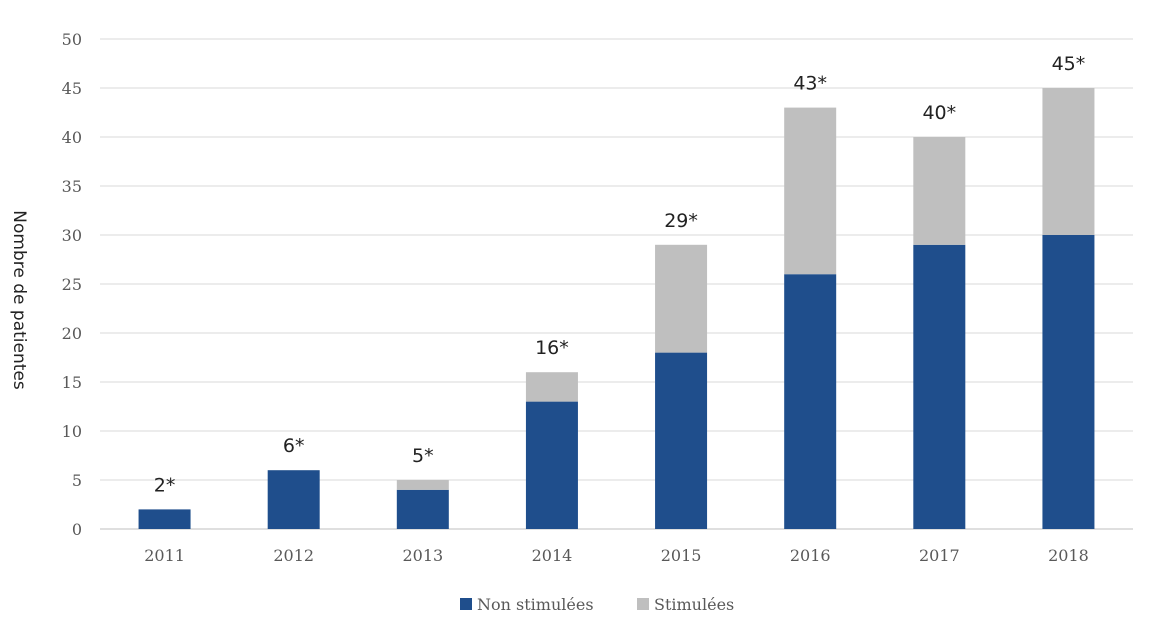 The height and width of the screenshot is (633, 1149). Describe the element at coordinates (19, 300) in the screenshot. I see `y-axis-title: Nombre de patientes` at that location.